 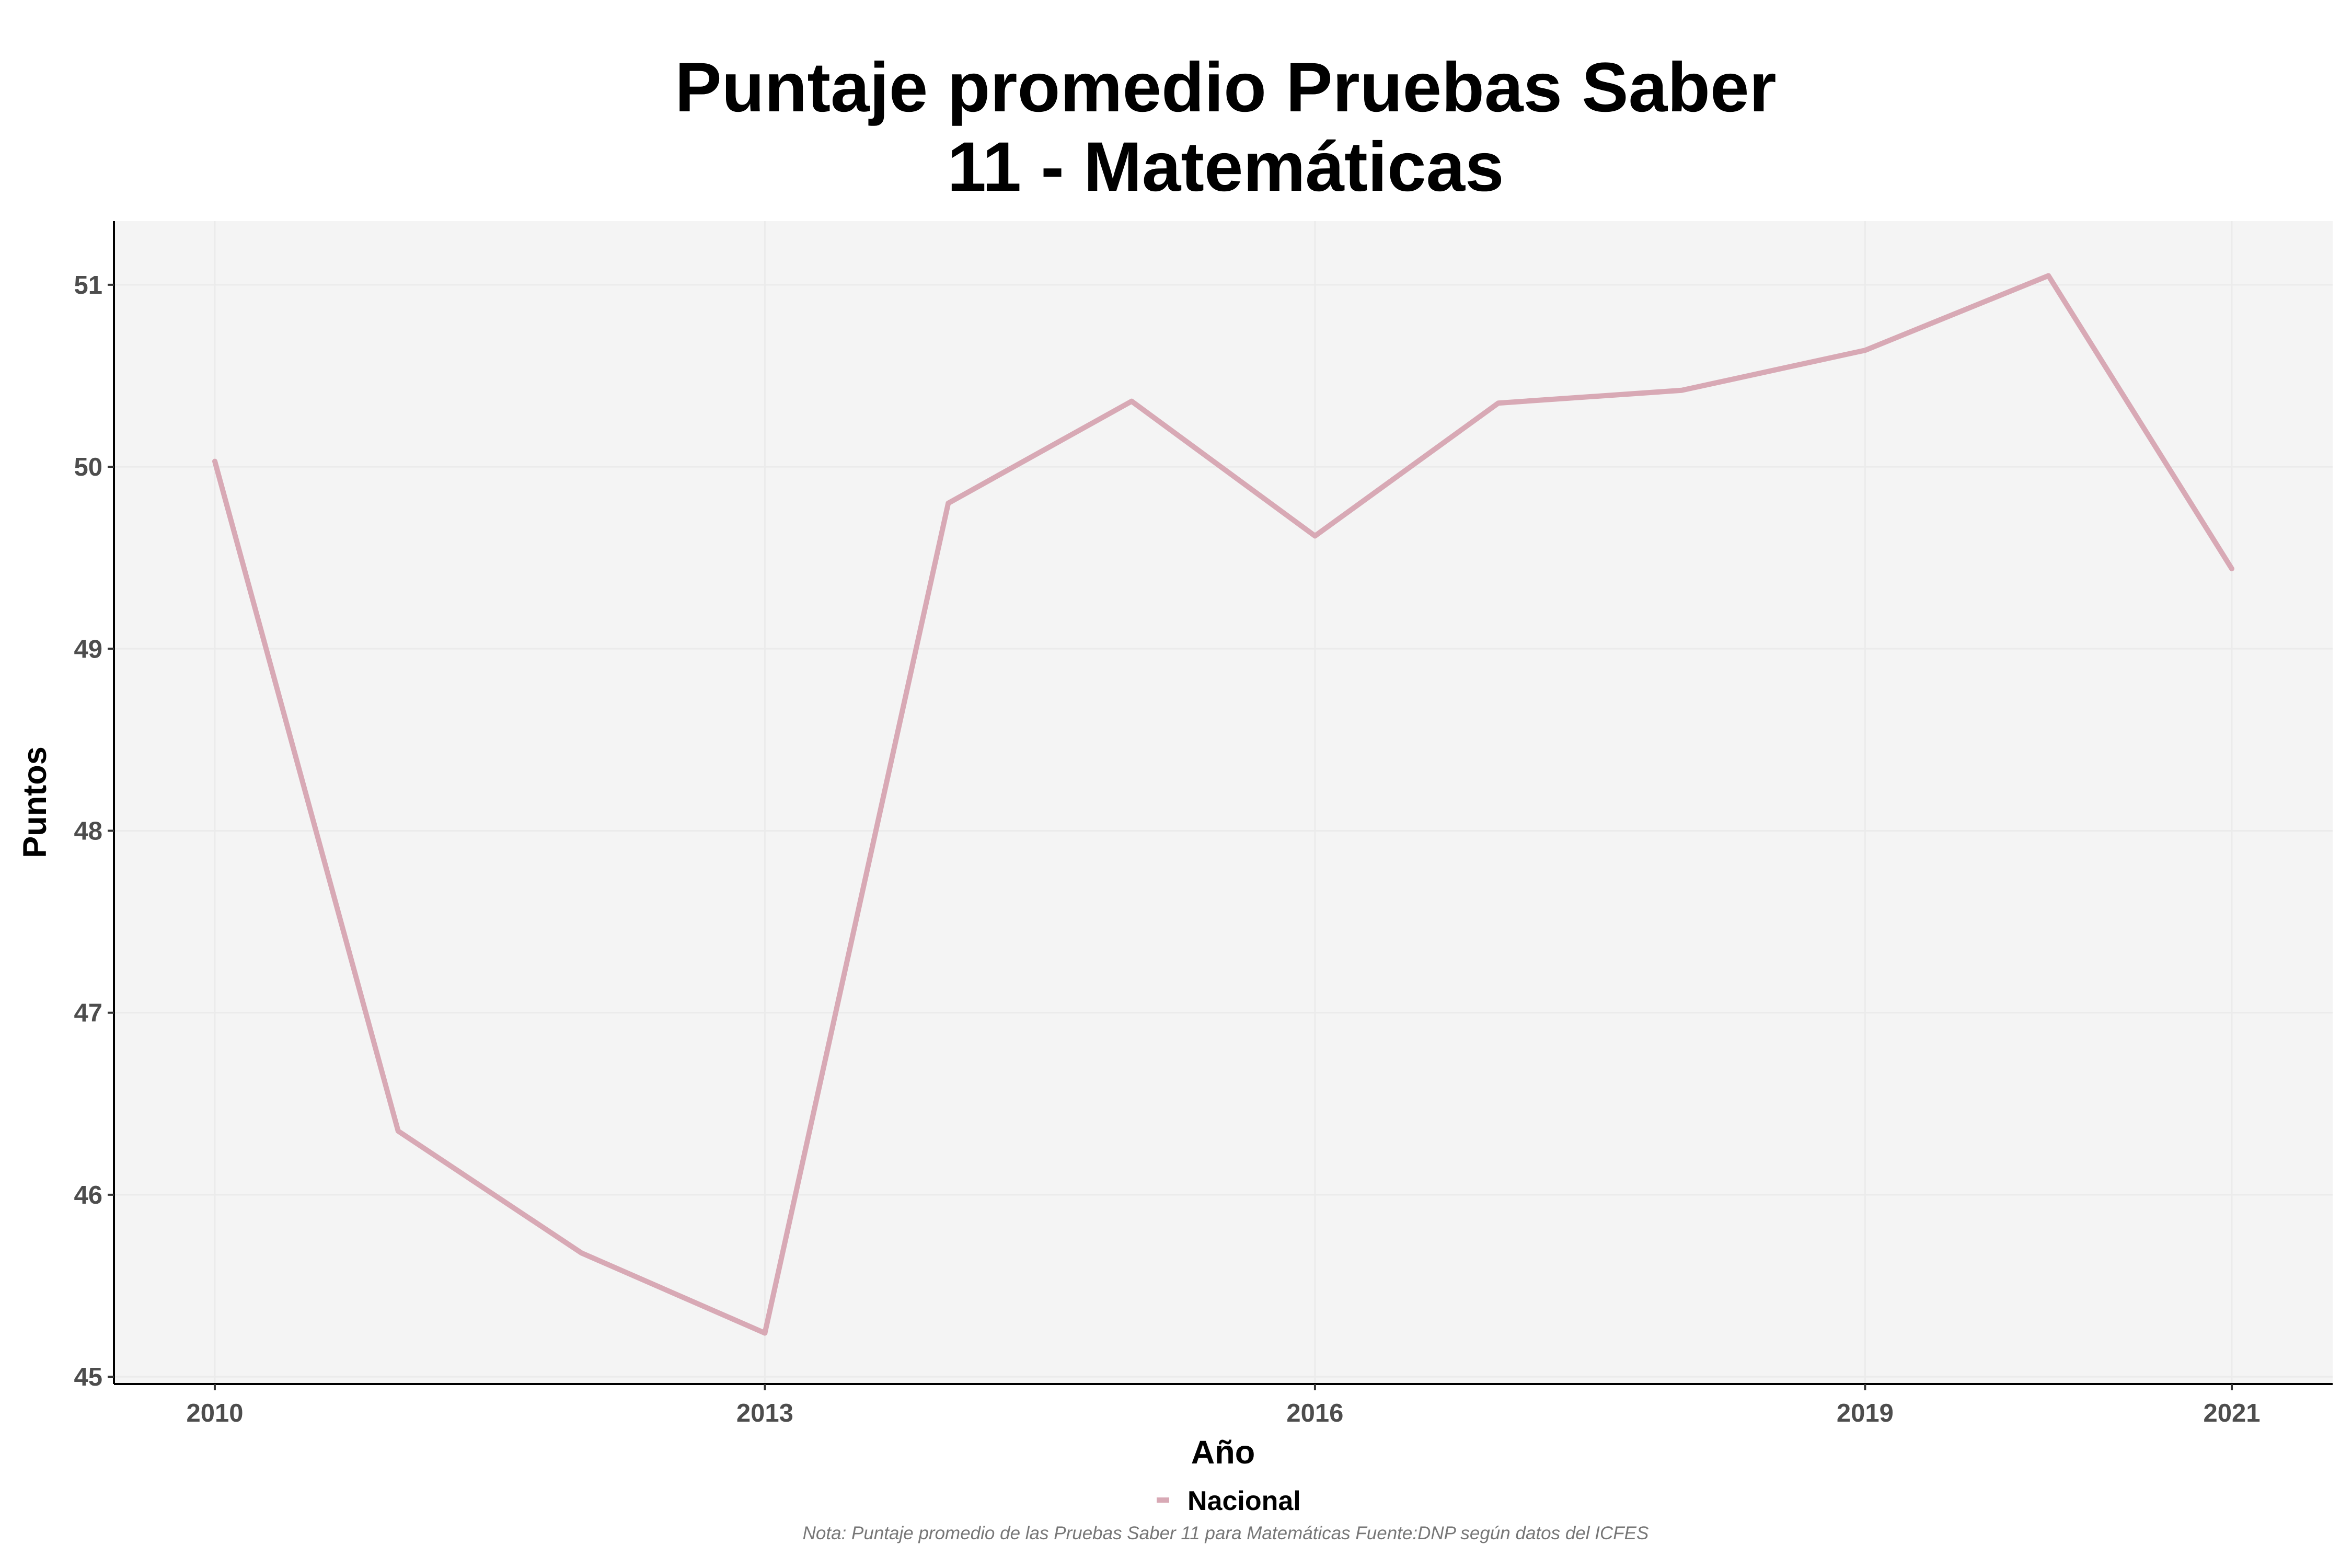 What do you see at coordinates (88, 1013) in the screenshot?
I see `y-tick-label: 47` at bounding box center [88, 1013].